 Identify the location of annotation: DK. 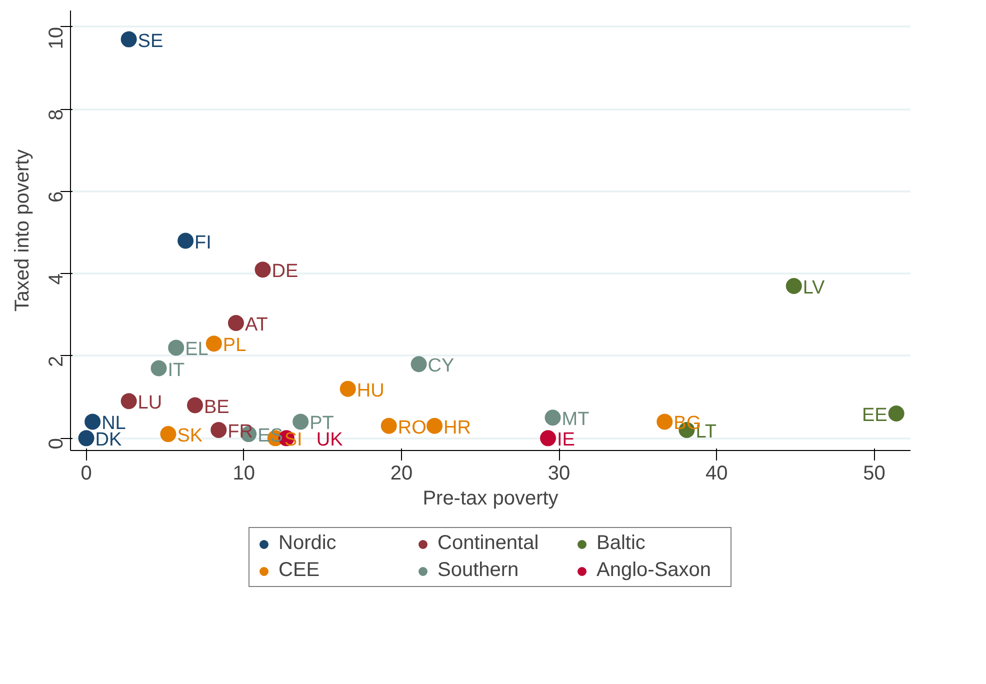
(108, 440).